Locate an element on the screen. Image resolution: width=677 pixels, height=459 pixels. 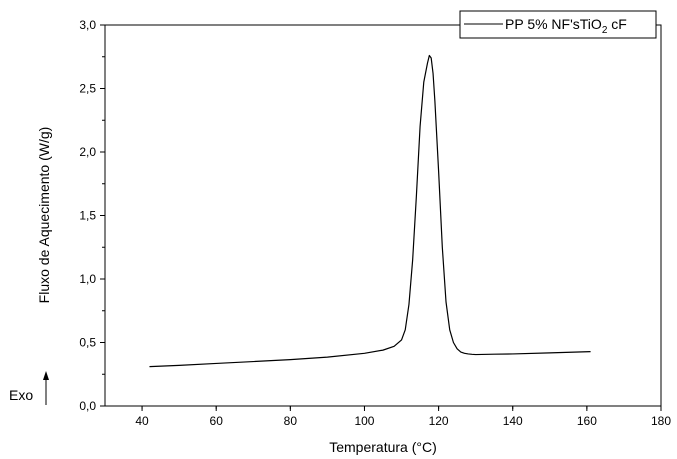
x-axis-ticks: 40 60 80 100 120 140 160 180 is located at coordinates (403, 417).